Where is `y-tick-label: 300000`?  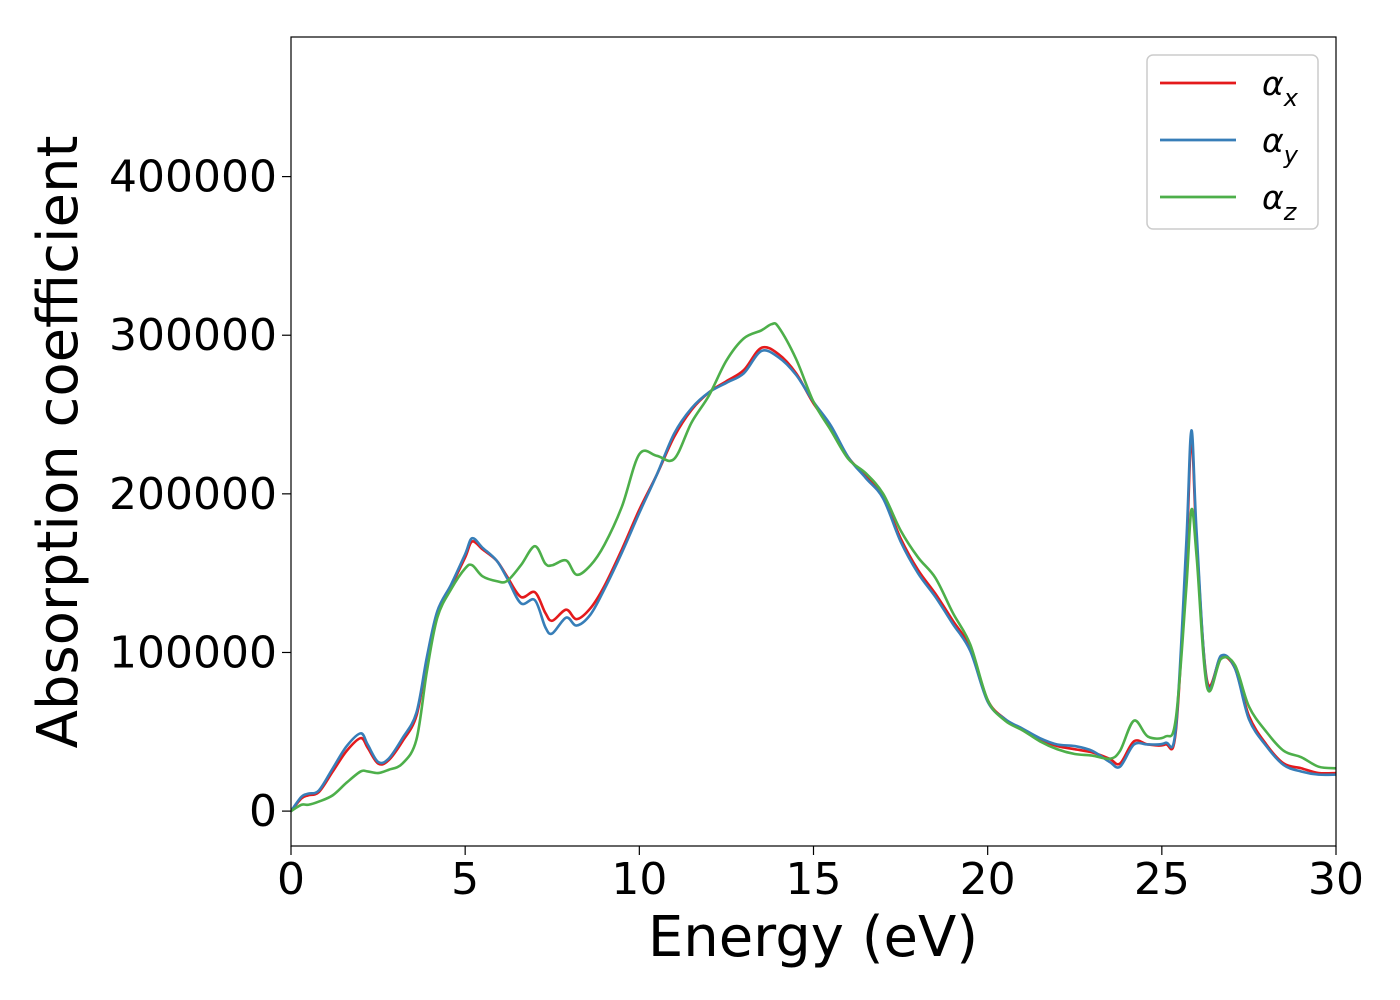
y-tick-label: 300000 is located at coordinates (193, 335).